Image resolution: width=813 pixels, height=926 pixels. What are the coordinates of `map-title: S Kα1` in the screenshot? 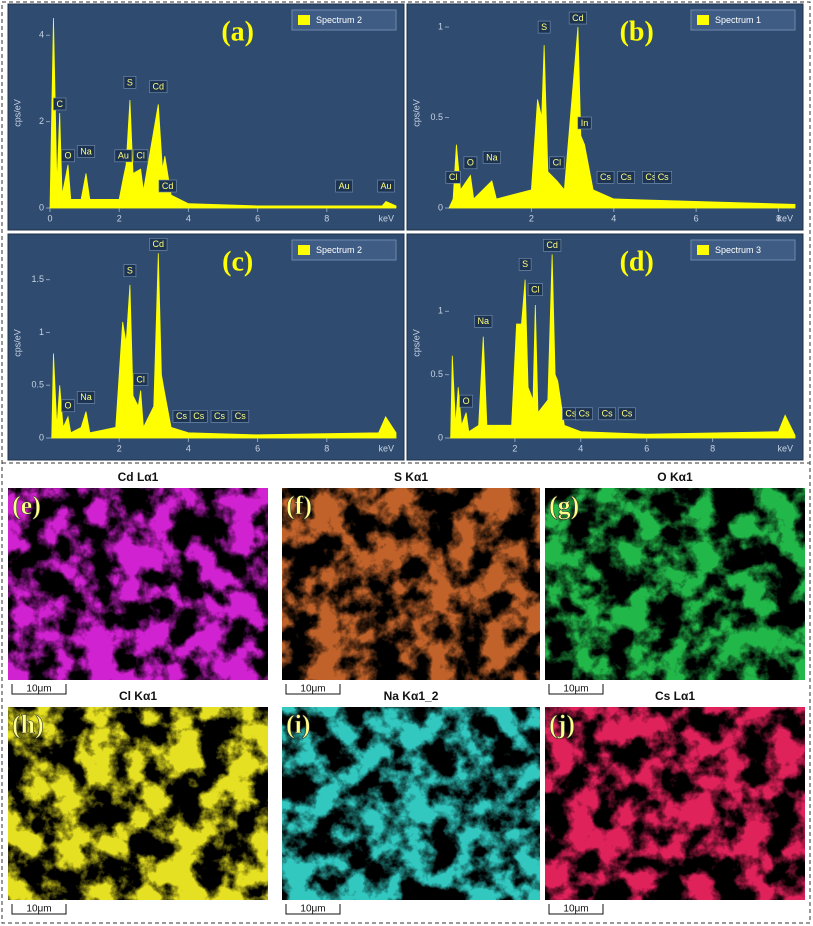 It's located at (411, 477).